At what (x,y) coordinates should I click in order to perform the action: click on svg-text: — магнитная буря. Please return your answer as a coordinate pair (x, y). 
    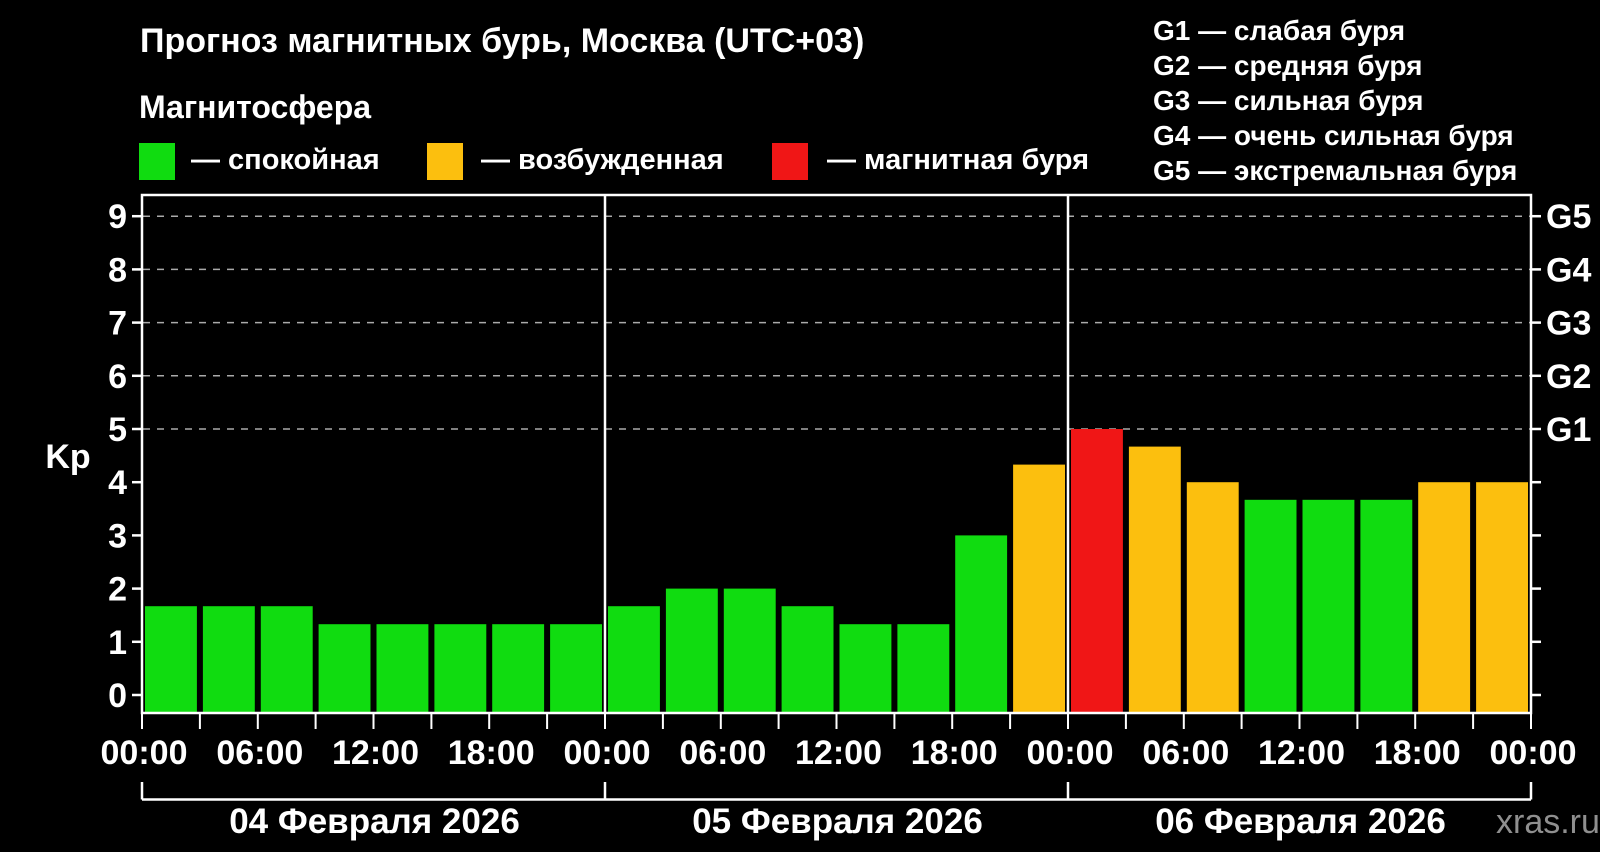
    Looking at the image, I should click on (958, 160).